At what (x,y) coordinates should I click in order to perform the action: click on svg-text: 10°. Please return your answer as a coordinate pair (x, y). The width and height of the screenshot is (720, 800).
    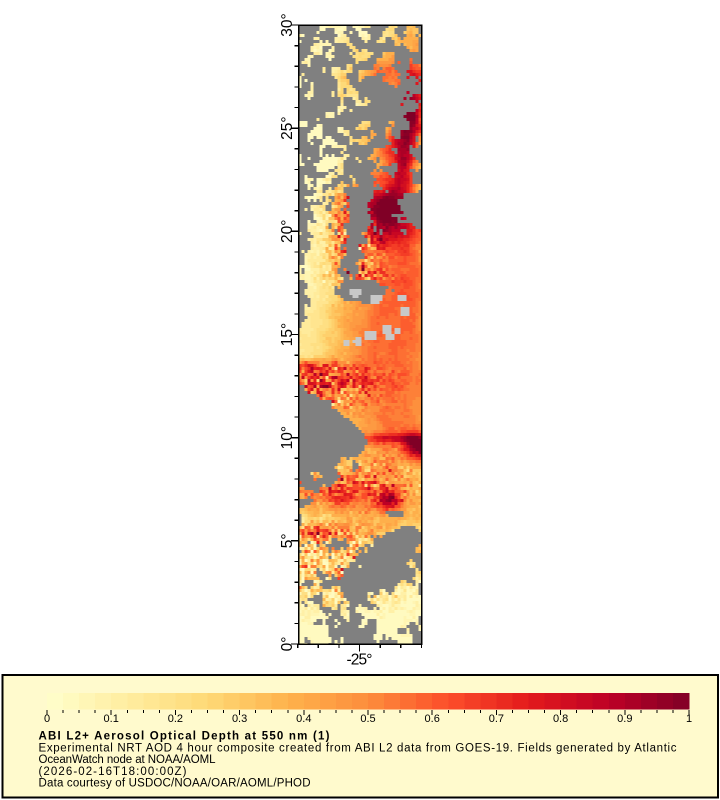
    Looking at the image, I should click on (287, 437).